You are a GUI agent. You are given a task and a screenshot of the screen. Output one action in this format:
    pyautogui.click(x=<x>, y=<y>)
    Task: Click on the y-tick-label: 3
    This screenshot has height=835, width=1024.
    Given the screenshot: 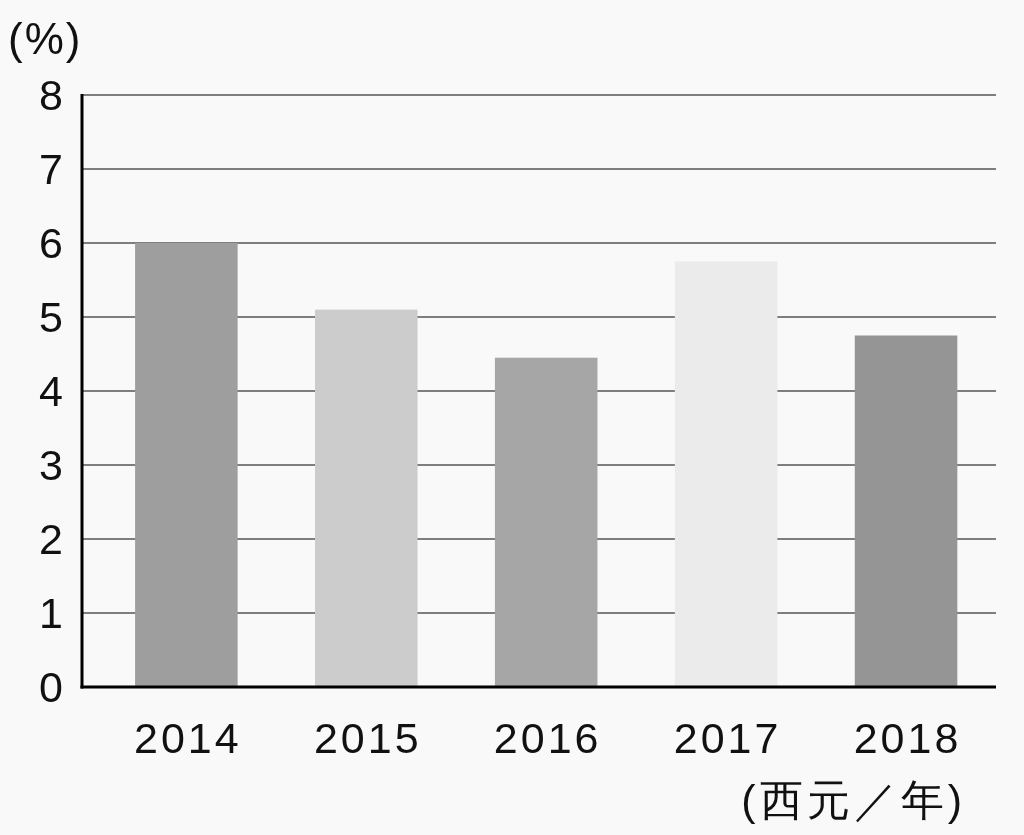 What is the action you would take?
    pyautogui.click(x=51, y=465)
    